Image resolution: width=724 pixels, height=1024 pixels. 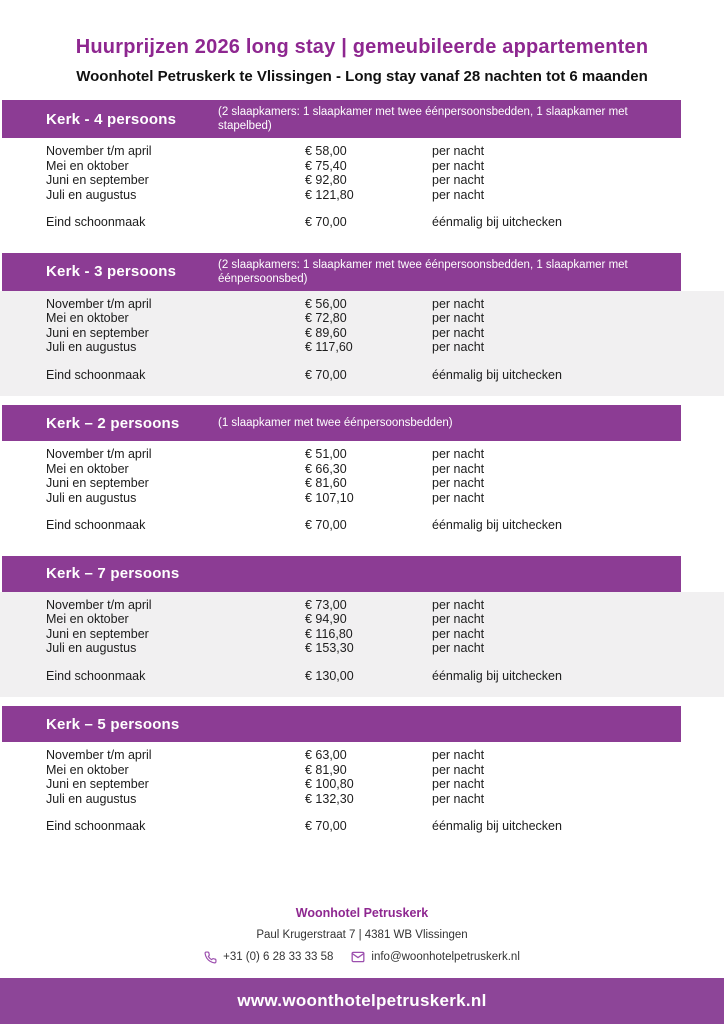 What do you see at coordinates (326, 332) in the screenshot?
I see `price-value: € 89,60` at bounding box center [326, 332].